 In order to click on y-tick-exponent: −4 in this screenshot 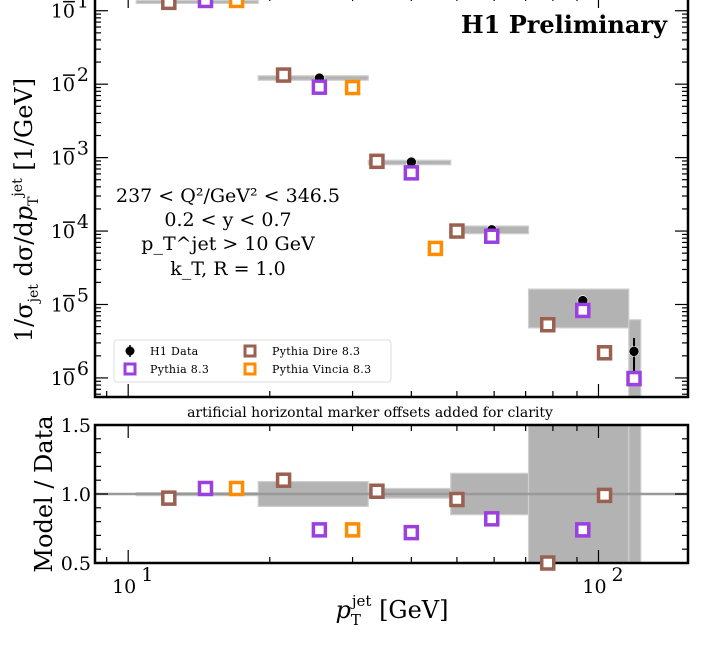, I will do `click(75, 222)`.